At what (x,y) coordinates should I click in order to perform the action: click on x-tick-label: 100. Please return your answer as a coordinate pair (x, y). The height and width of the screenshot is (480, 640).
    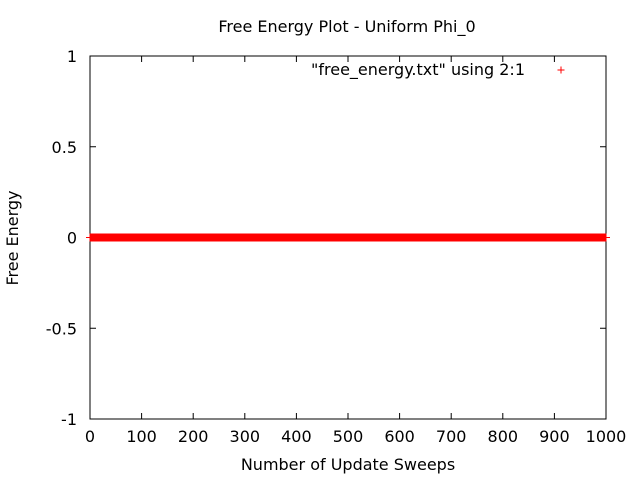
    Looking at the image, I should click on (141, 436).